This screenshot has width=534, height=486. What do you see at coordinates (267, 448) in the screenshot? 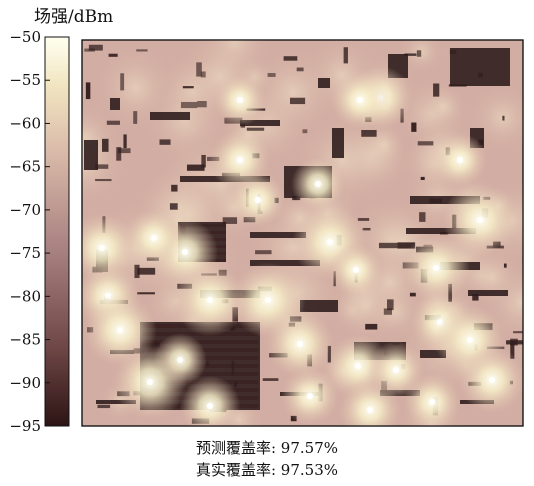
I see `predicted-coverage-caption: 预测覆盖率: 97.57%` at bounding box center [267, 448].